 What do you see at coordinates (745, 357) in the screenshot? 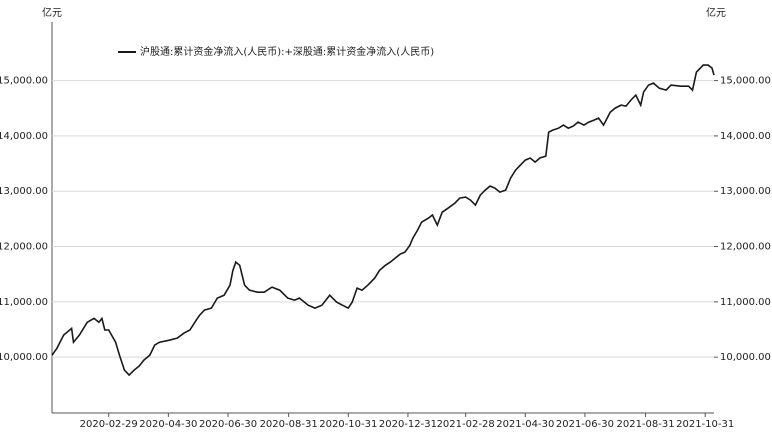
I see `y2-tick-label: 10,000.00` at bounding box center [745, 357].